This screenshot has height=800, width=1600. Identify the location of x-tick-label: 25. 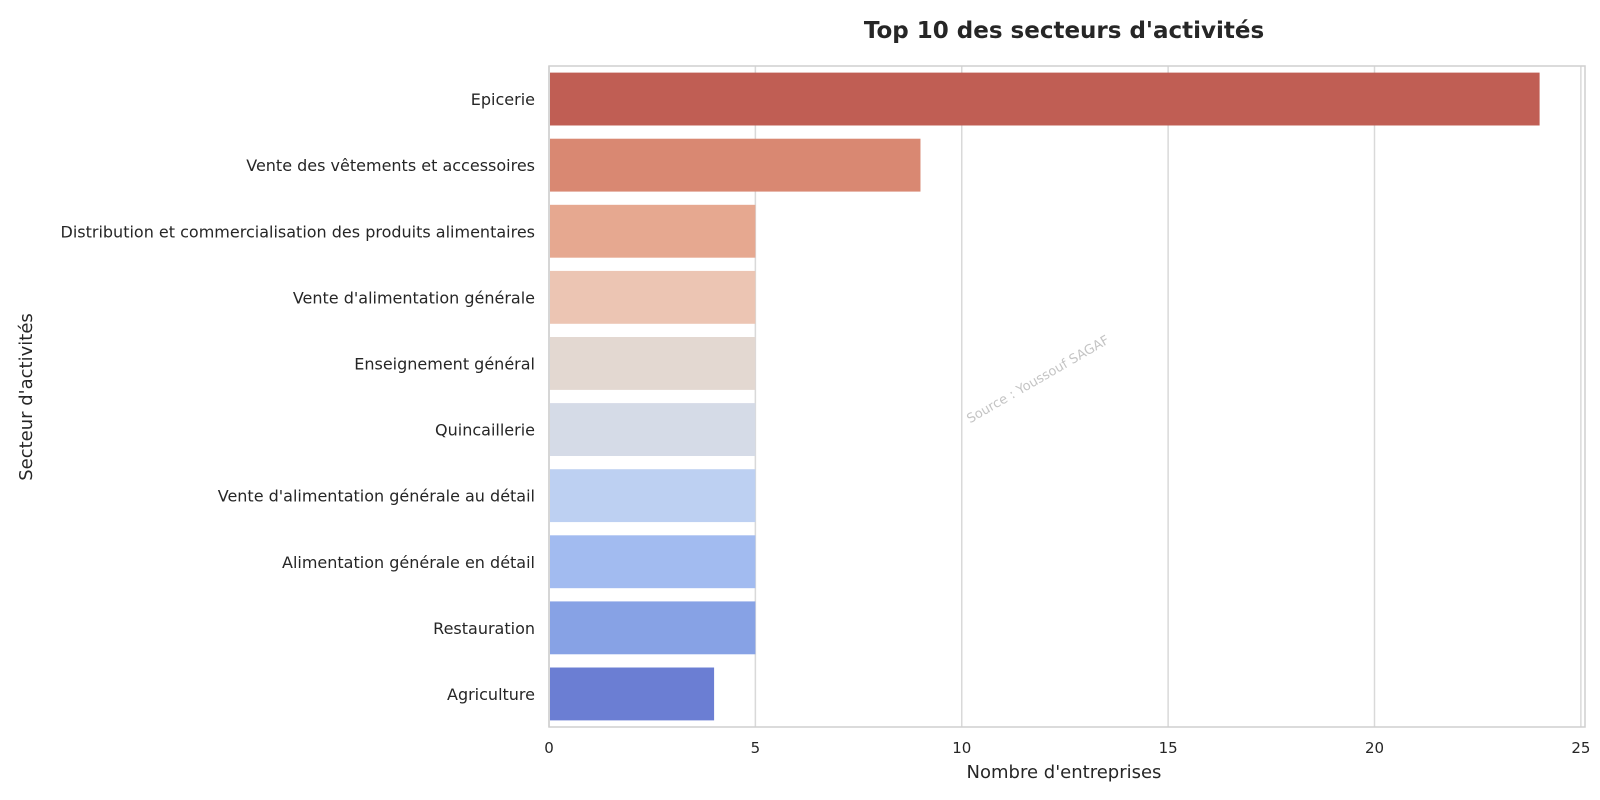
(1580, 748).